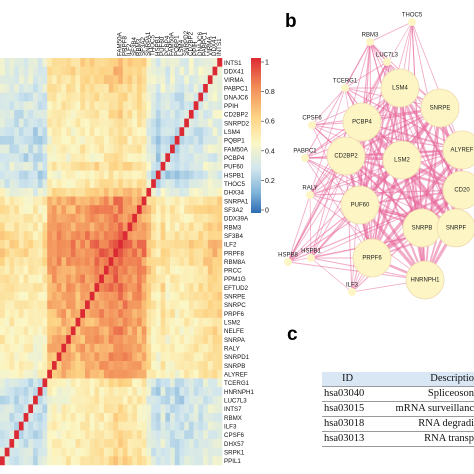  What do you see at coordinates (458, 190) in the screenshot?
I see `network-node` at bounding box center [458, 190].